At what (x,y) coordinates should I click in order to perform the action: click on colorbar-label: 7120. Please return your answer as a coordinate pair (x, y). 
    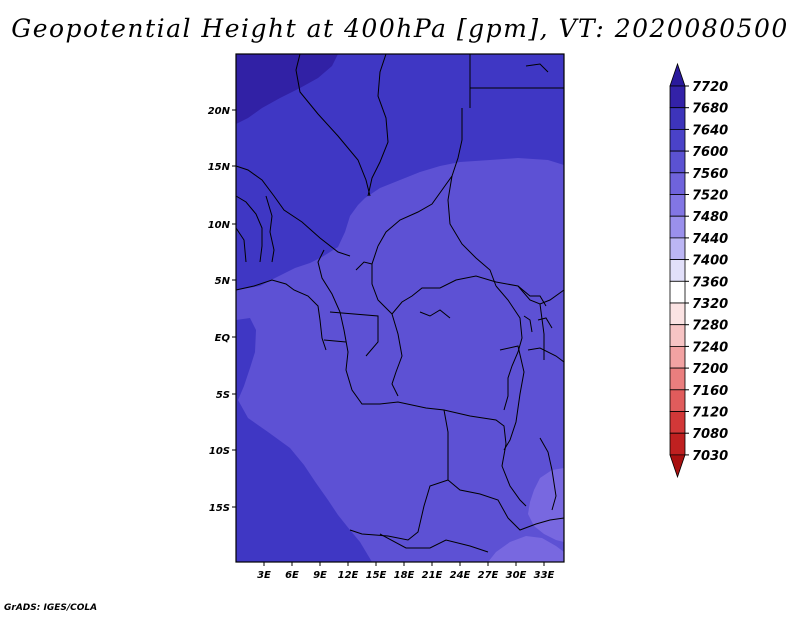
    Looking at the image, I should click on (710, 413).